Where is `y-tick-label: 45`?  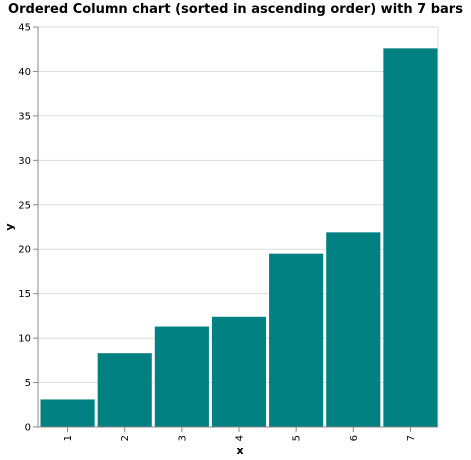 y-tick-label: 45 is located at coordinates (24, 28).